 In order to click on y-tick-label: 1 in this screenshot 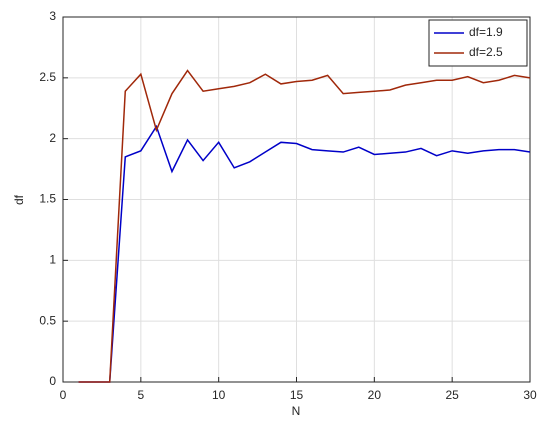, I will do `click(52, 260)`.